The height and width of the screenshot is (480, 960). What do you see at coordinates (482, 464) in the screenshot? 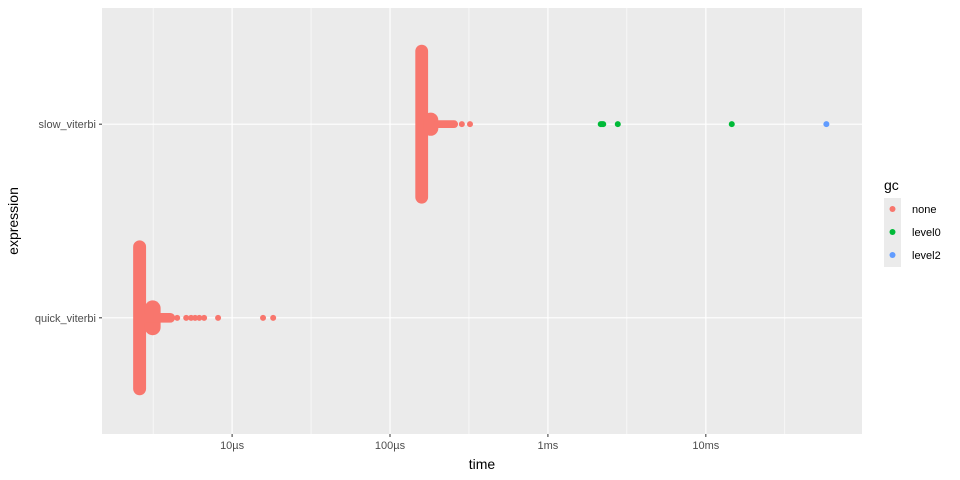
I see `x-axis-title: time` at bounding box center [482, 464].